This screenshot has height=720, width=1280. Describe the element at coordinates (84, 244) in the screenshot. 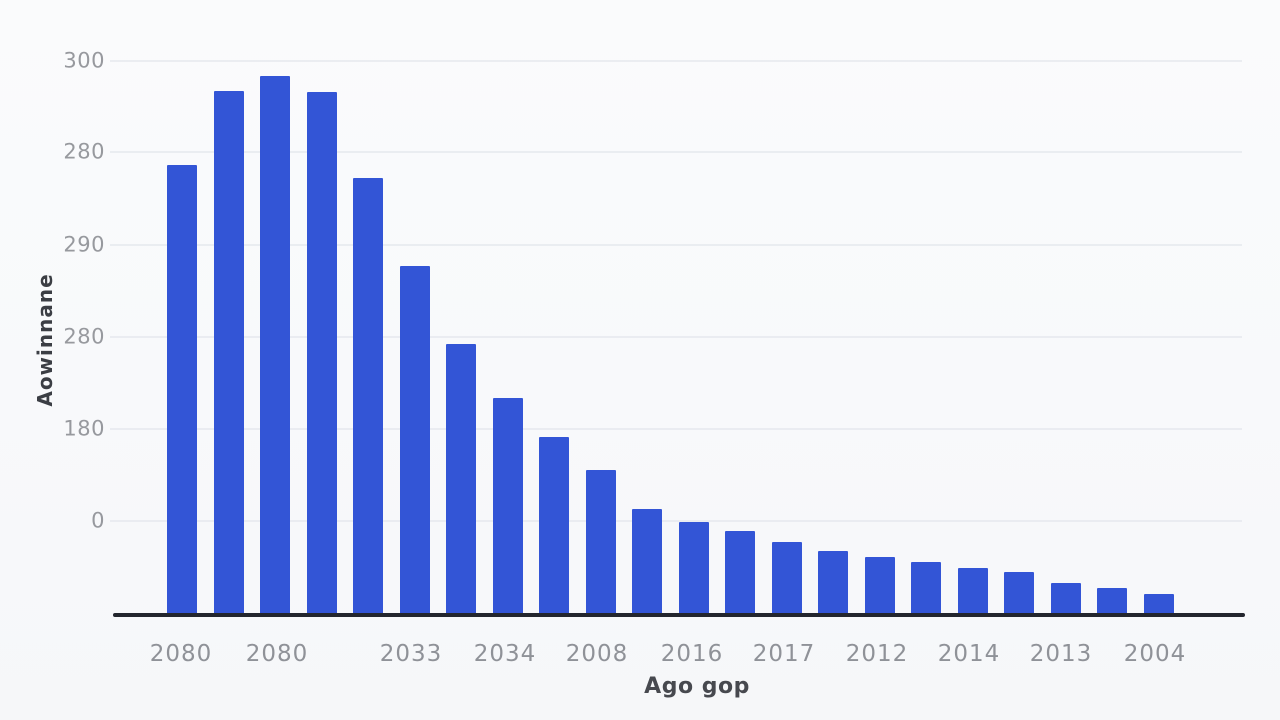

I see `y-tick-label: 290` at that location.